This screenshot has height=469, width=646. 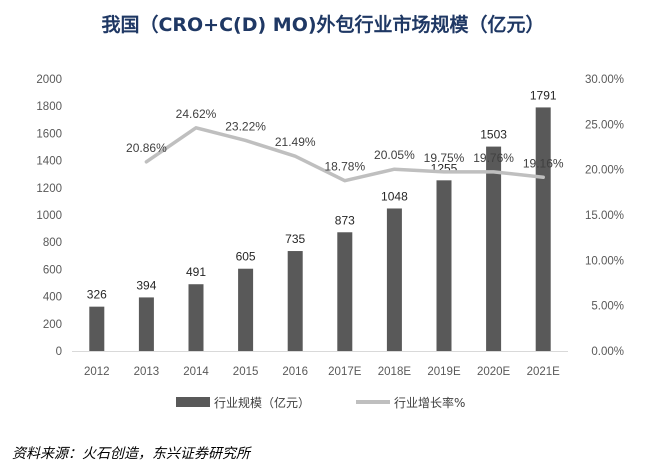 What do you see at coordinates (607, 352) in the screenshot?
I see `y-right-tick-label: 0.00%` at bounding box center [607, 352].